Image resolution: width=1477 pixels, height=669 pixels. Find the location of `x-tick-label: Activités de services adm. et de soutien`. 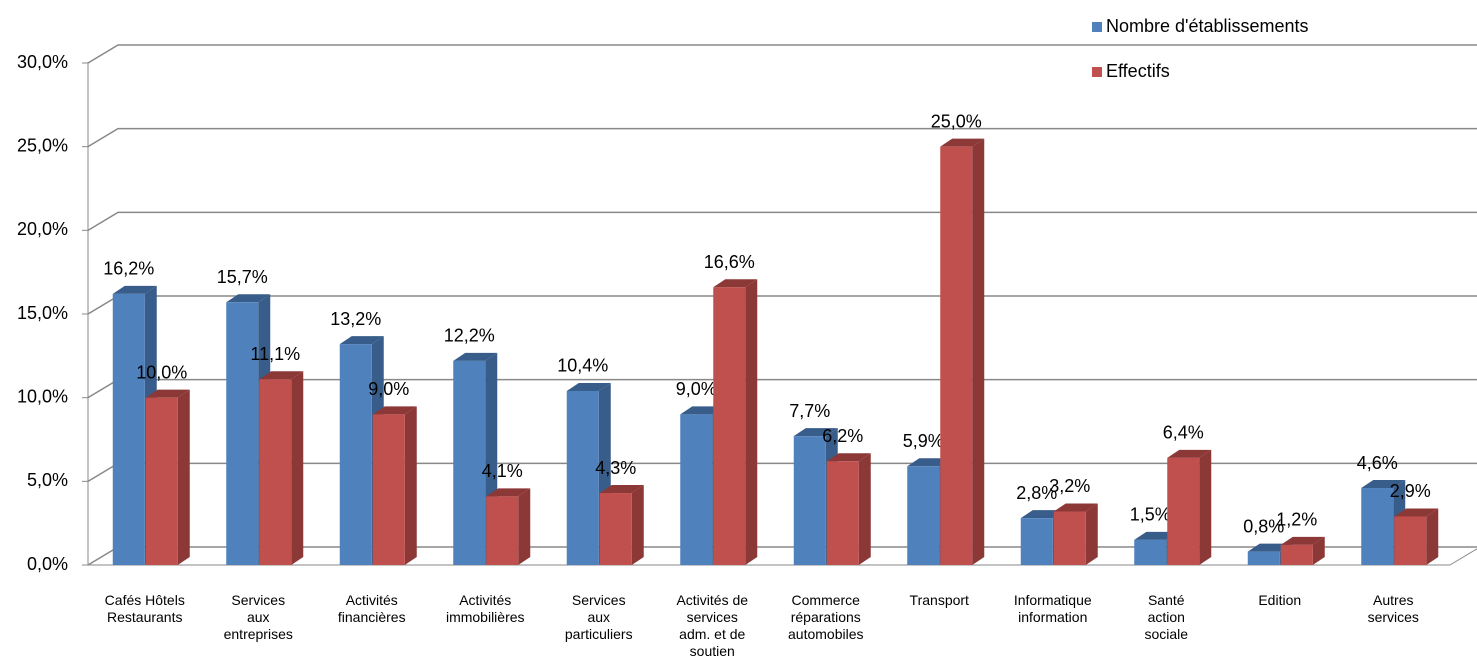

x-tick-label: Activités de services adm. et de soutien is located at coordinates (712, 625).